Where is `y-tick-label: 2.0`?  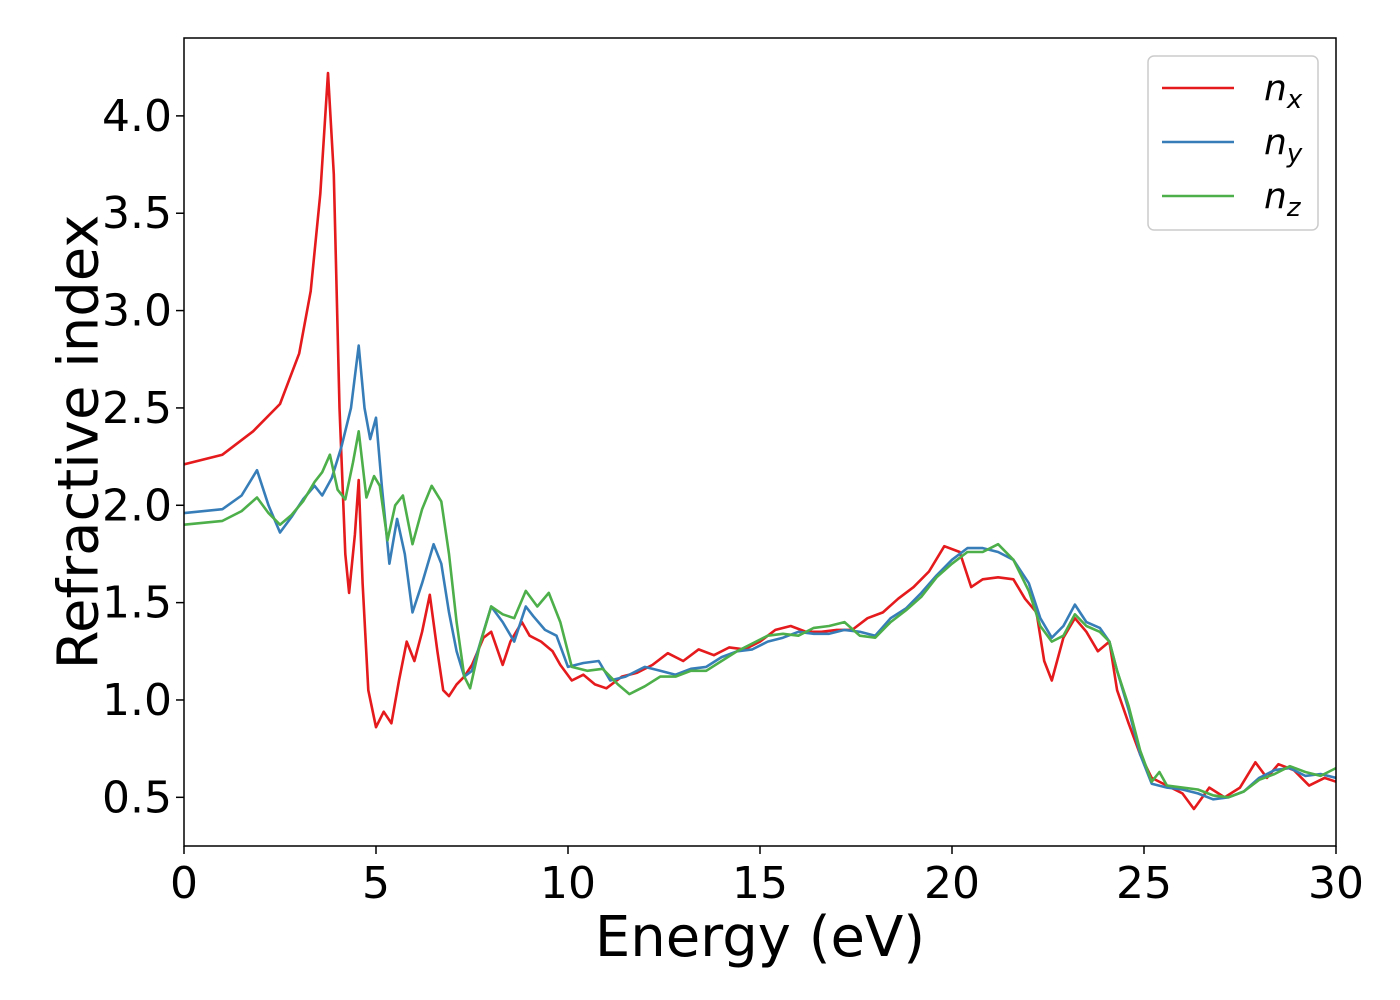 y-tick-label: 2.0 is located at coordinates (137, 505).